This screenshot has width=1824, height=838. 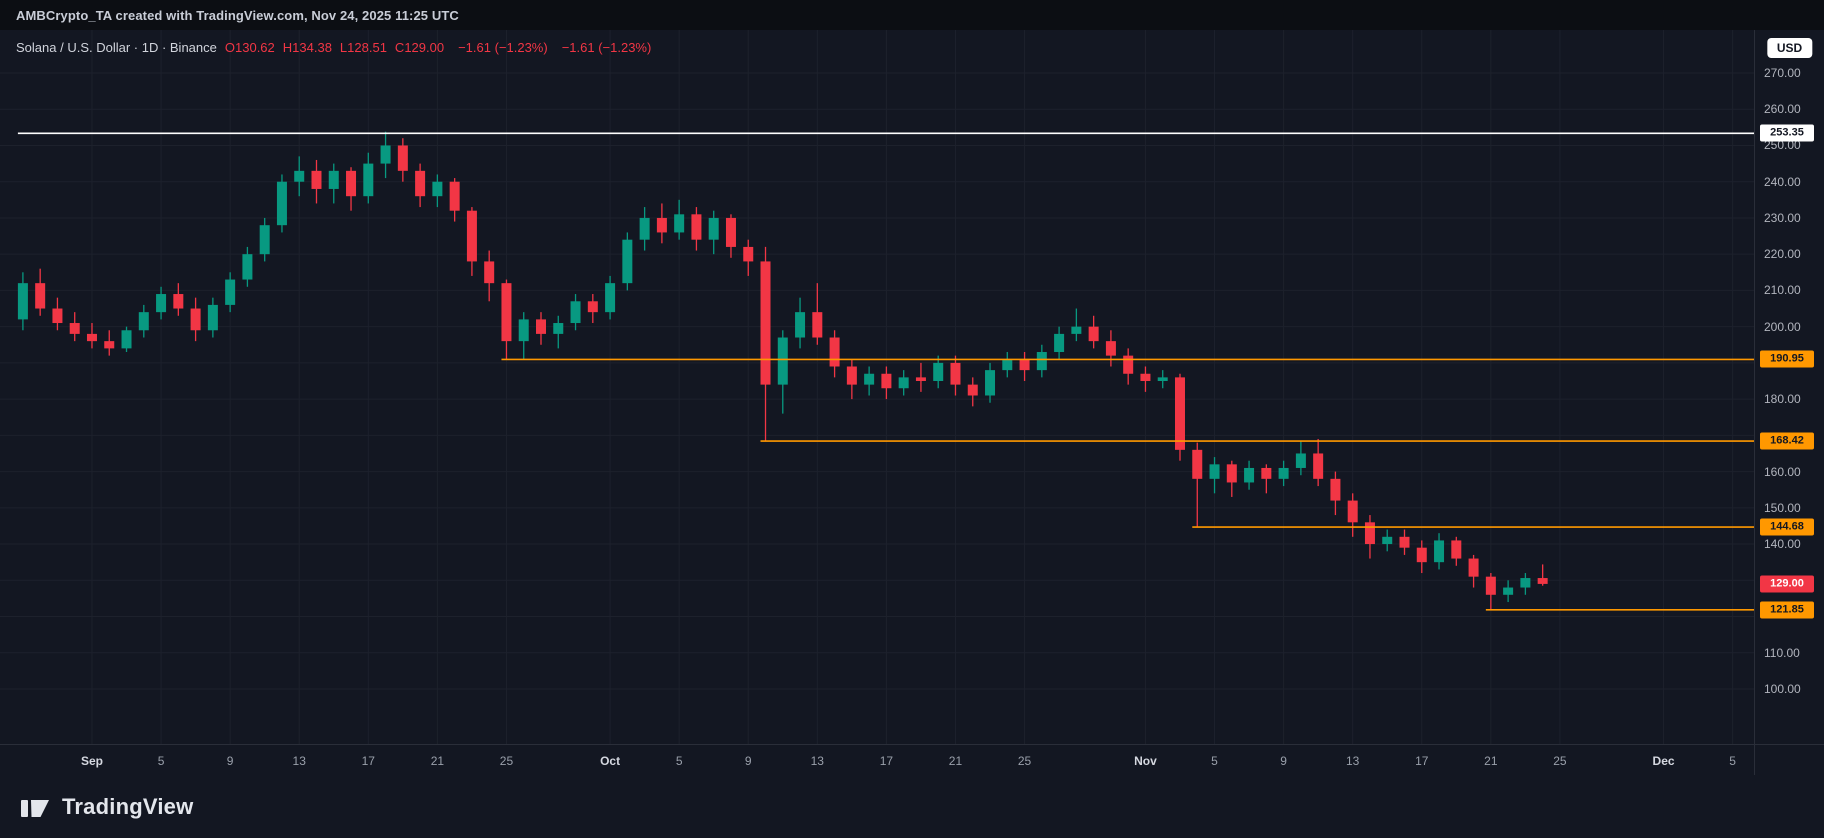 What do you see at coordinates (299, 761) in the screenshot?
I see `time-axis-label: 13` at bounding box center [299, 761].